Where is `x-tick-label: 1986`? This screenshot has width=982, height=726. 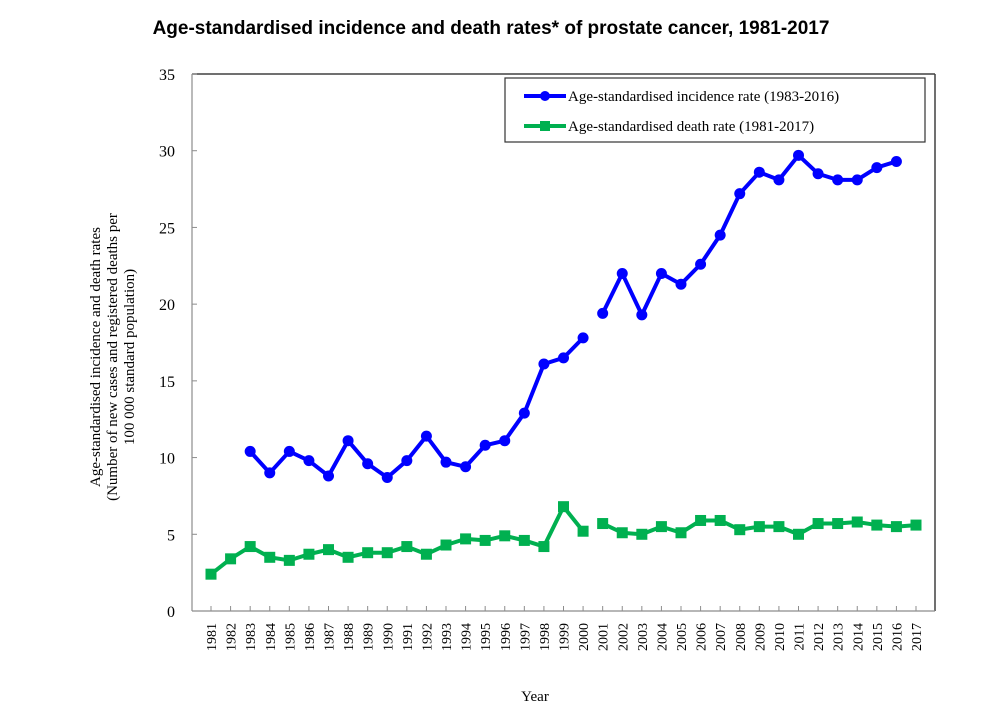 x-tick-label: 1986 is located at coordinates (310, 637).